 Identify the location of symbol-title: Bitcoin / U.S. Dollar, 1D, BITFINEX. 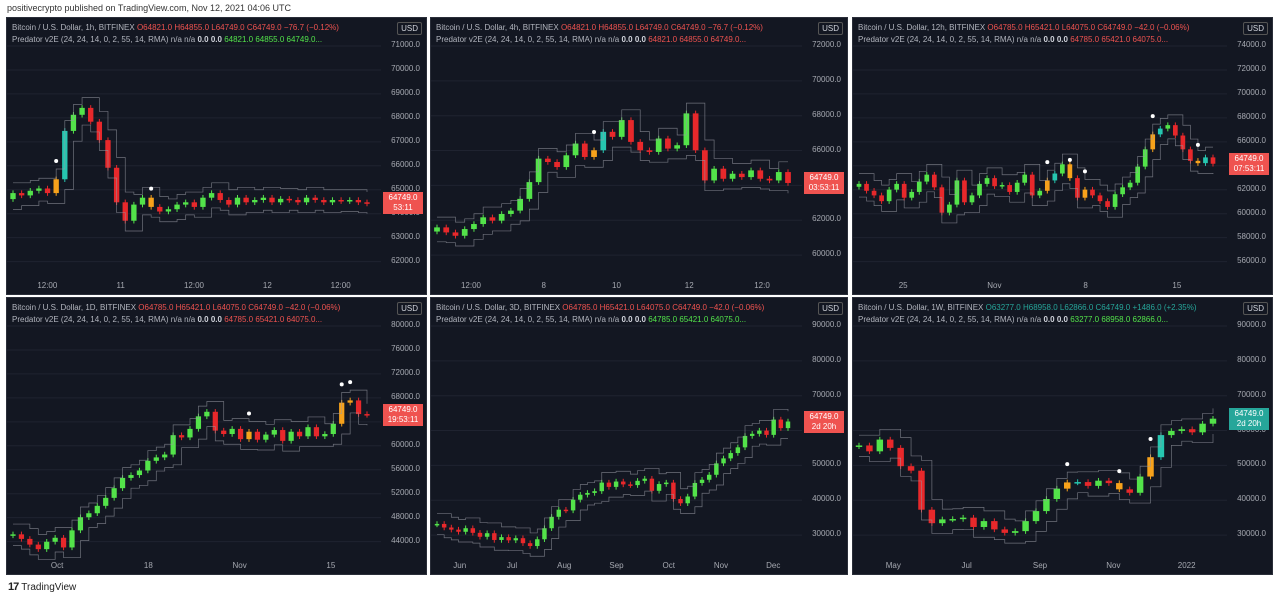
(74, 307).